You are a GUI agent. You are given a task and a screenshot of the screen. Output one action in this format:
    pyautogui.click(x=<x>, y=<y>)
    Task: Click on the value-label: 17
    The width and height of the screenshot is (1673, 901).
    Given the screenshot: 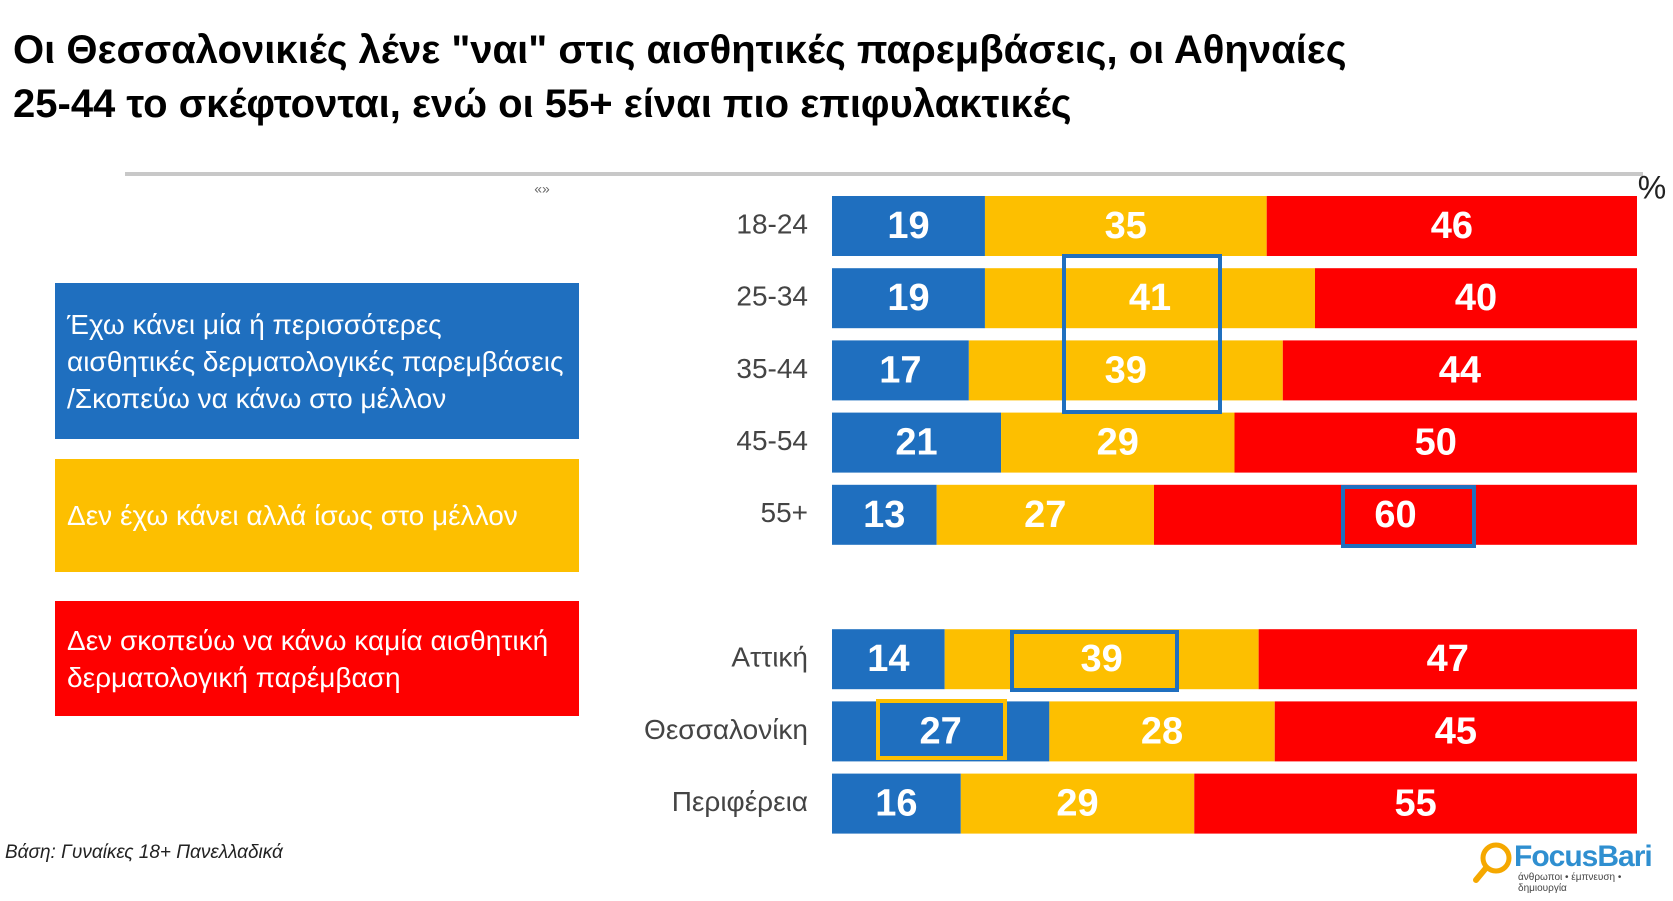 What is the action you would take?
    pyautogui.click(x=900, y=370)
    